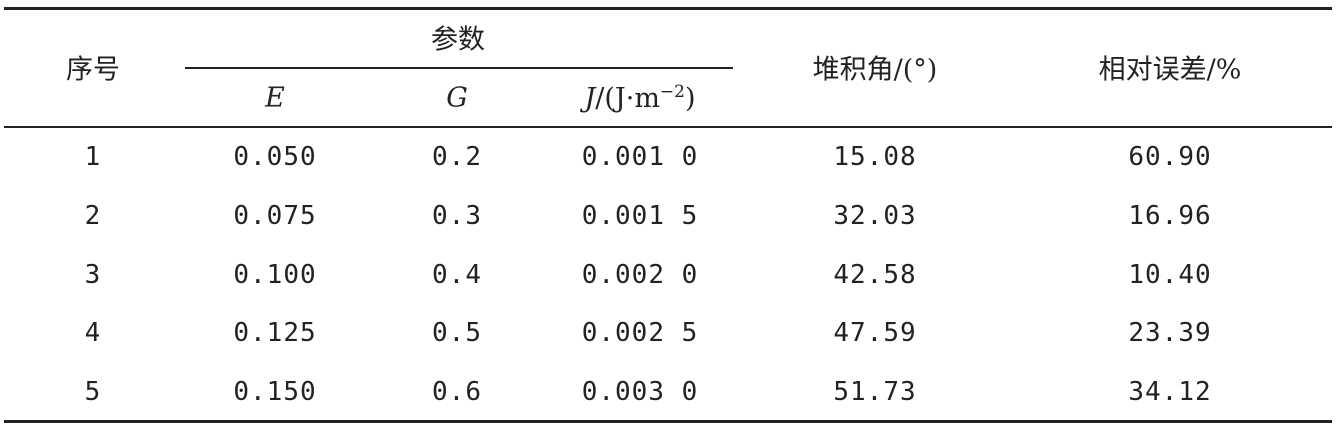 The image size is (1336, 432). Describe the element at coordinates (668, 127) in the screenshot. I see `header-rule` at that location.